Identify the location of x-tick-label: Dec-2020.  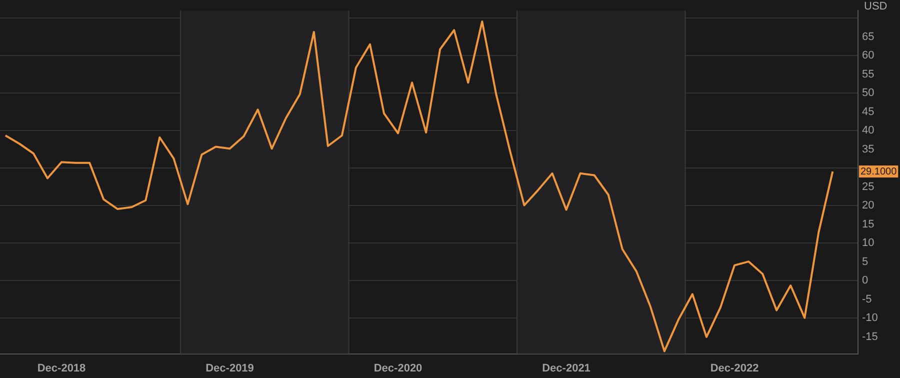
(398, 368).